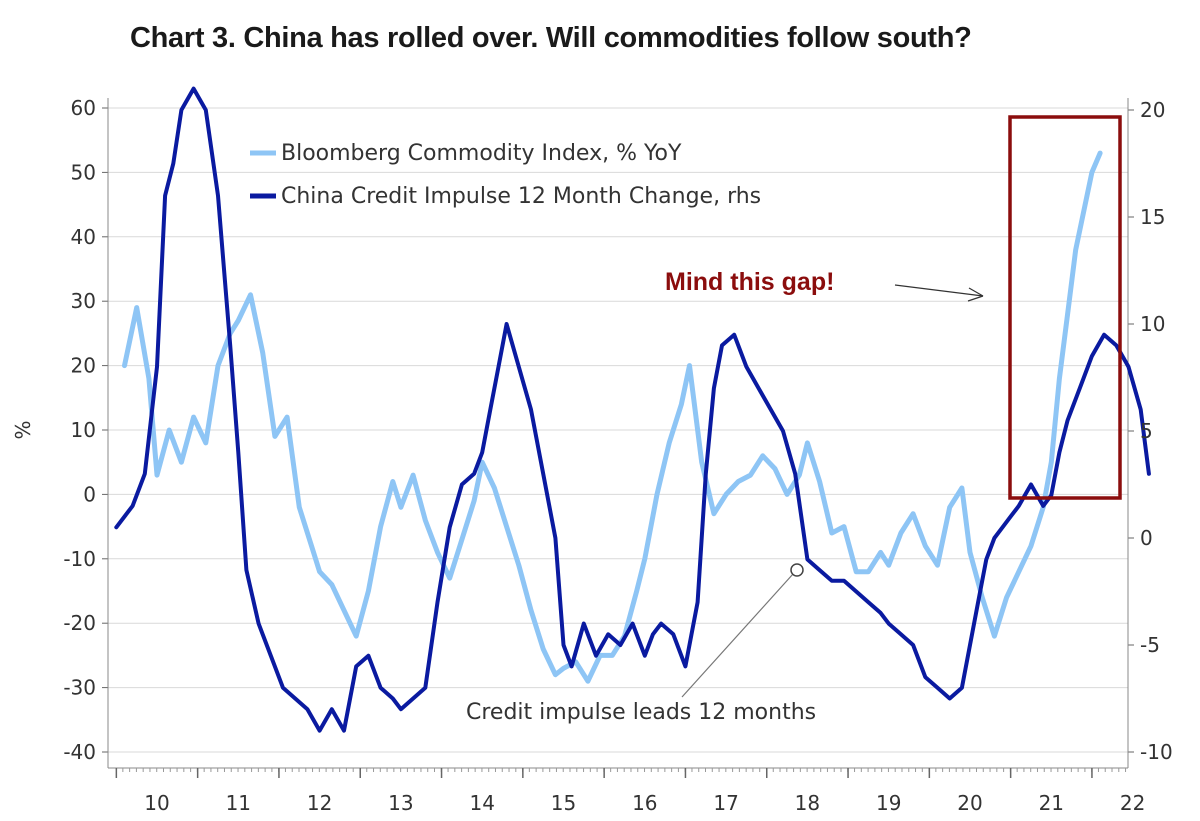 Image resolution: width=1200 pixels, height=821 pixels. Describe the element at coordinates (1065, 307) in the screenshot. I see `highlight-box` at that location.